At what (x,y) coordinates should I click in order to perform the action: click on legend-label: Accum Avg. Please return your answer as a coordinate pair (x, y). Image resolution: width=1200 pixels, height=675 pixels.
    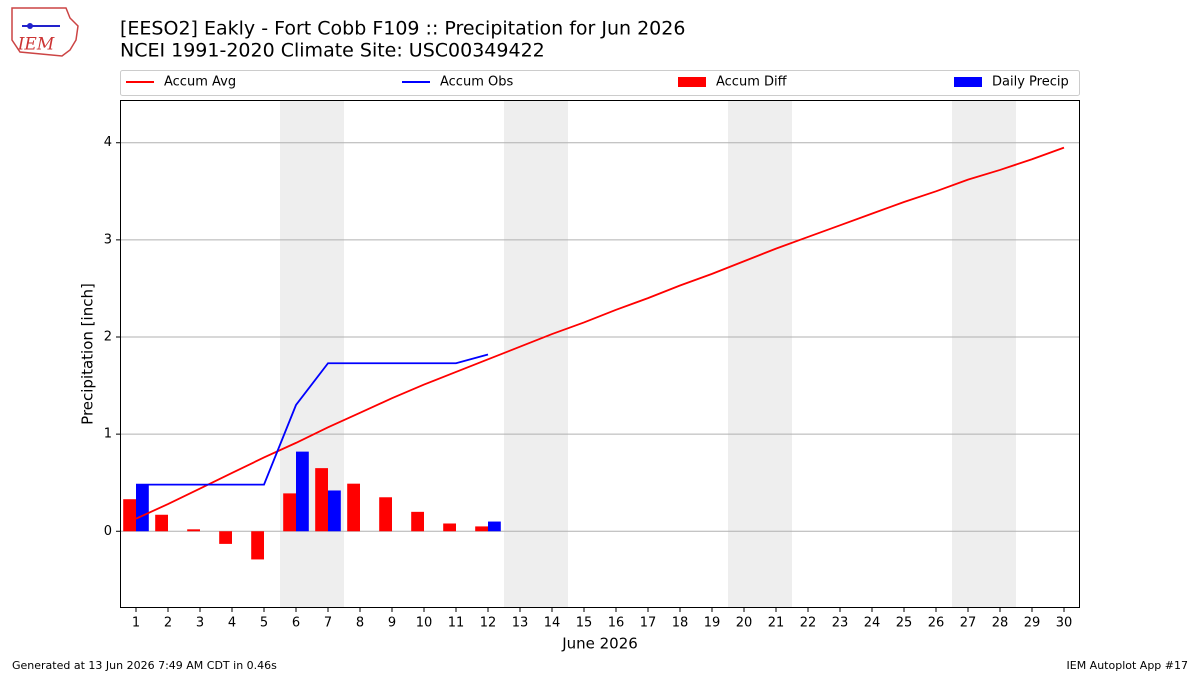
    Looking at the image, I should click on (200, 82).